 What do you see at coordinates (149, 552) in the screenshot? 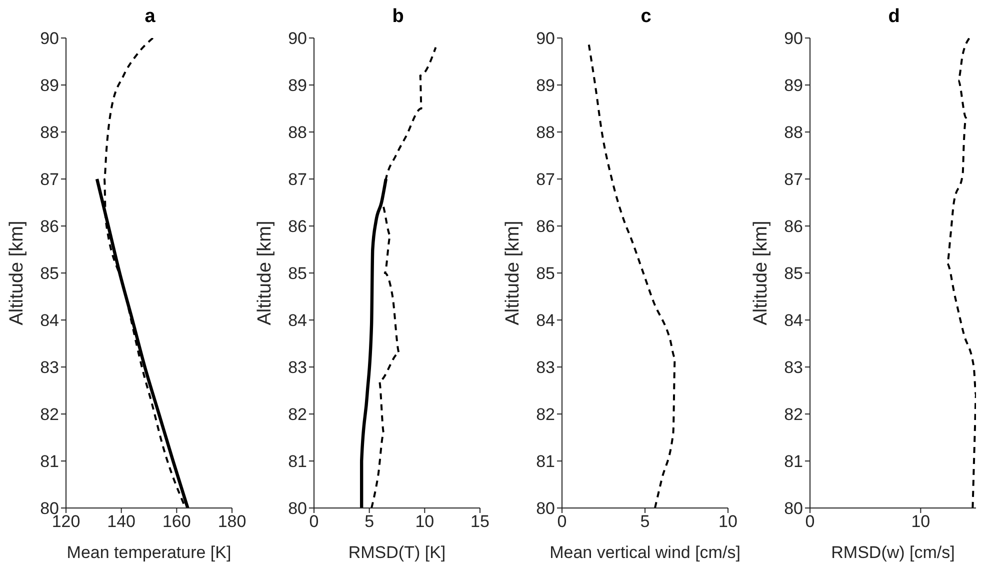
I see `x-axis-title: Mean temperature [K]` at bounding box center [149, 552].